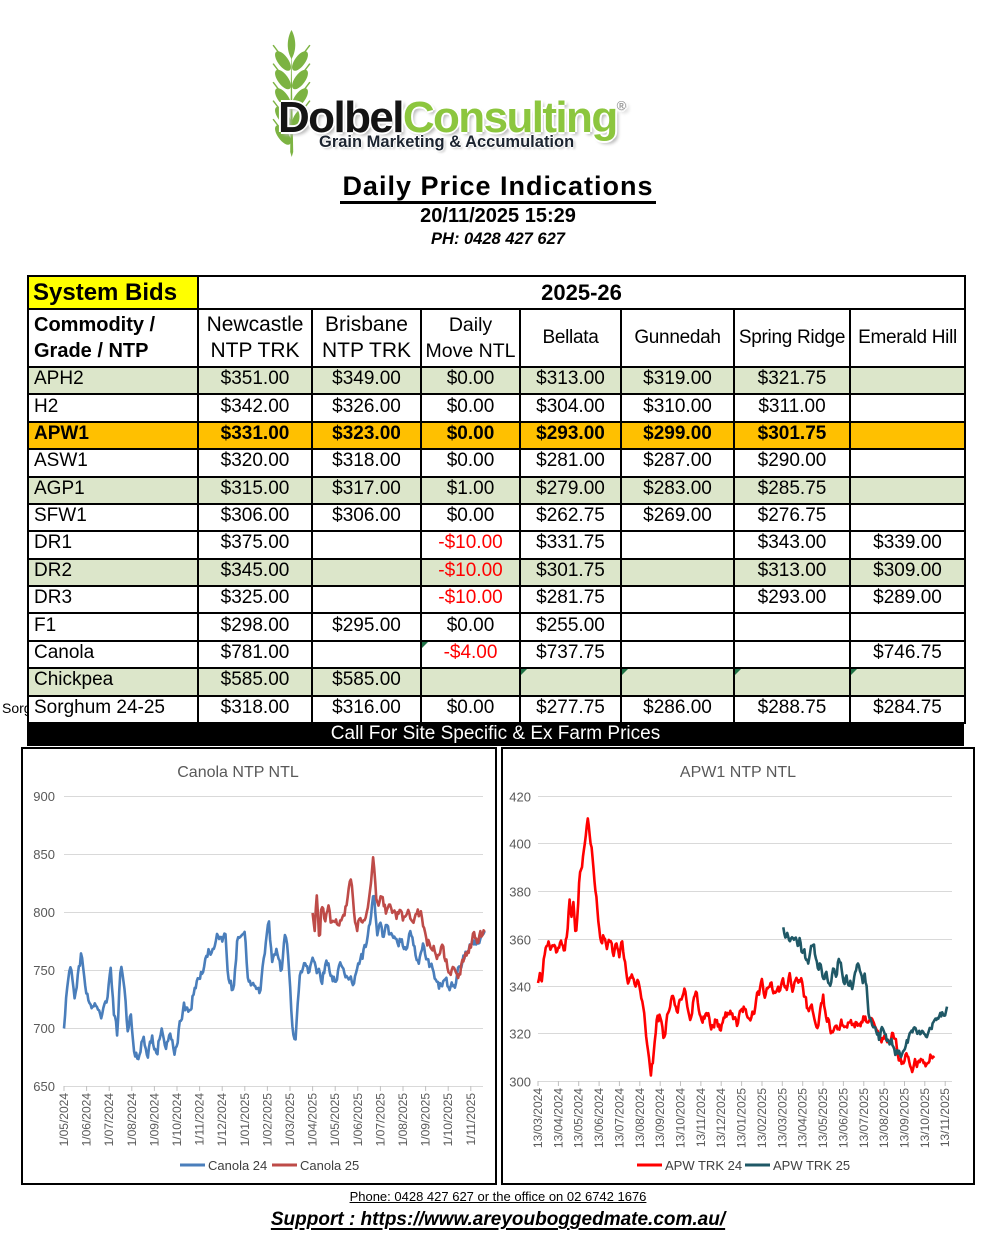  What do you see at coordinates (619, 1118) in the screenshot?
I see `svg-text: 13/07/2024` at bounding box center [619, 1118].